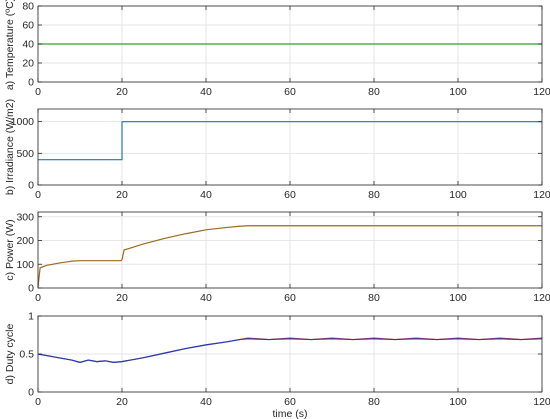  Describe the element at coordinates (28, 64) in the screenshot. I see `y-tick-label: 20` at that location.